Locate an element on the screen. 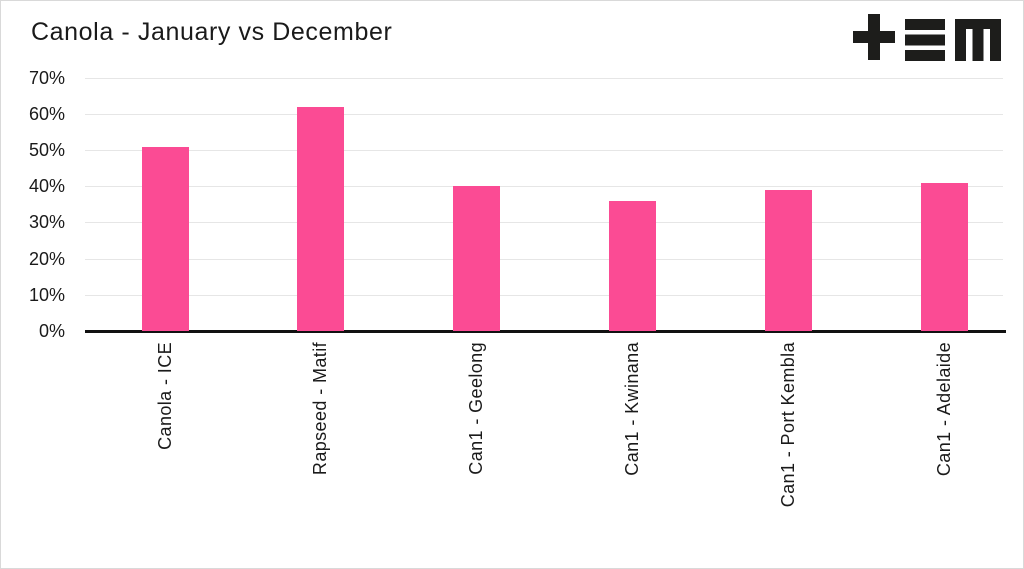  bar-can1-geelong is located at coordinates (477, 258).